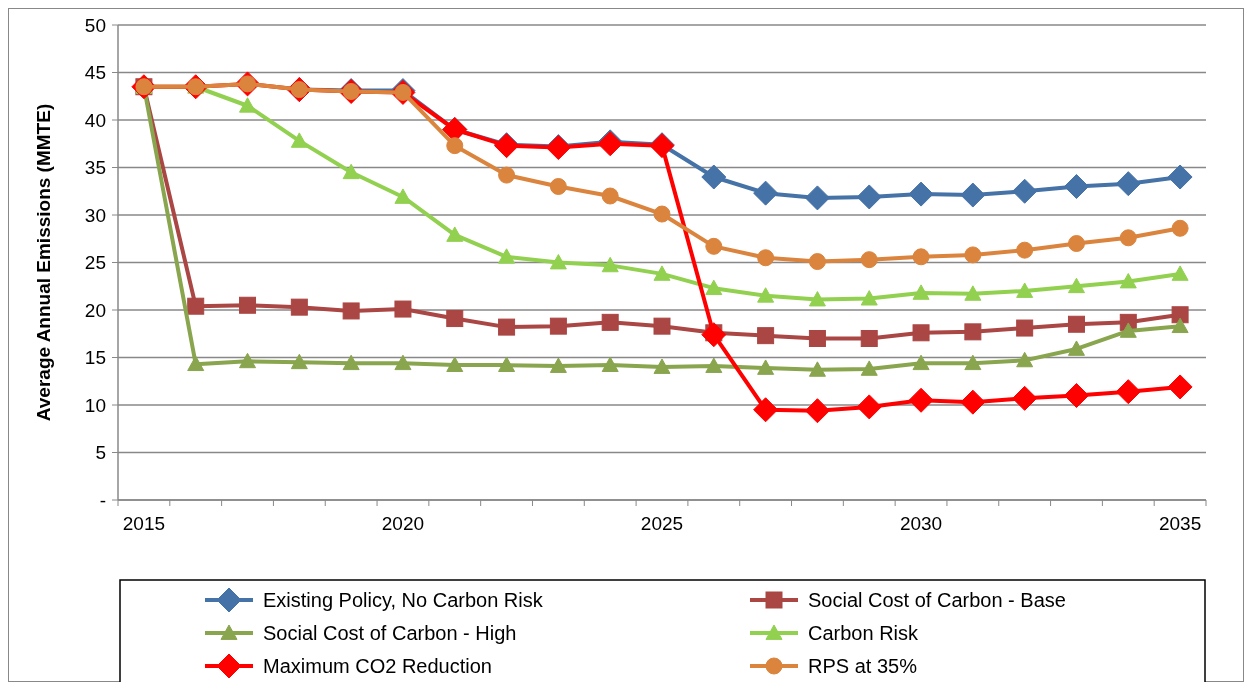 Image resolution: width=1252 pixels, height=690 pixels. What do you see at coordinates (43, 262) in the screenshot?
I see `y-axis-title: Average Annual Emissions (MMTE)` at bounding box center [43, 262].